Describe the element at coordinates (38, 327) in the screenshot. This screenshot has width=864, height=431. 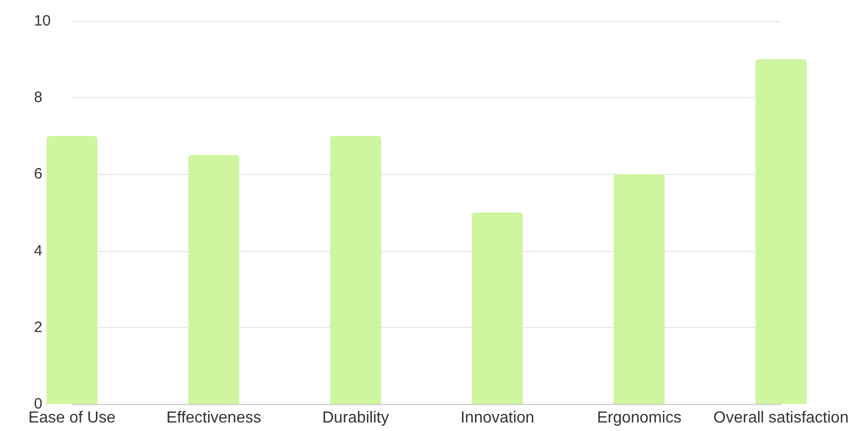
I see `y-tick-label: 2` at that location.